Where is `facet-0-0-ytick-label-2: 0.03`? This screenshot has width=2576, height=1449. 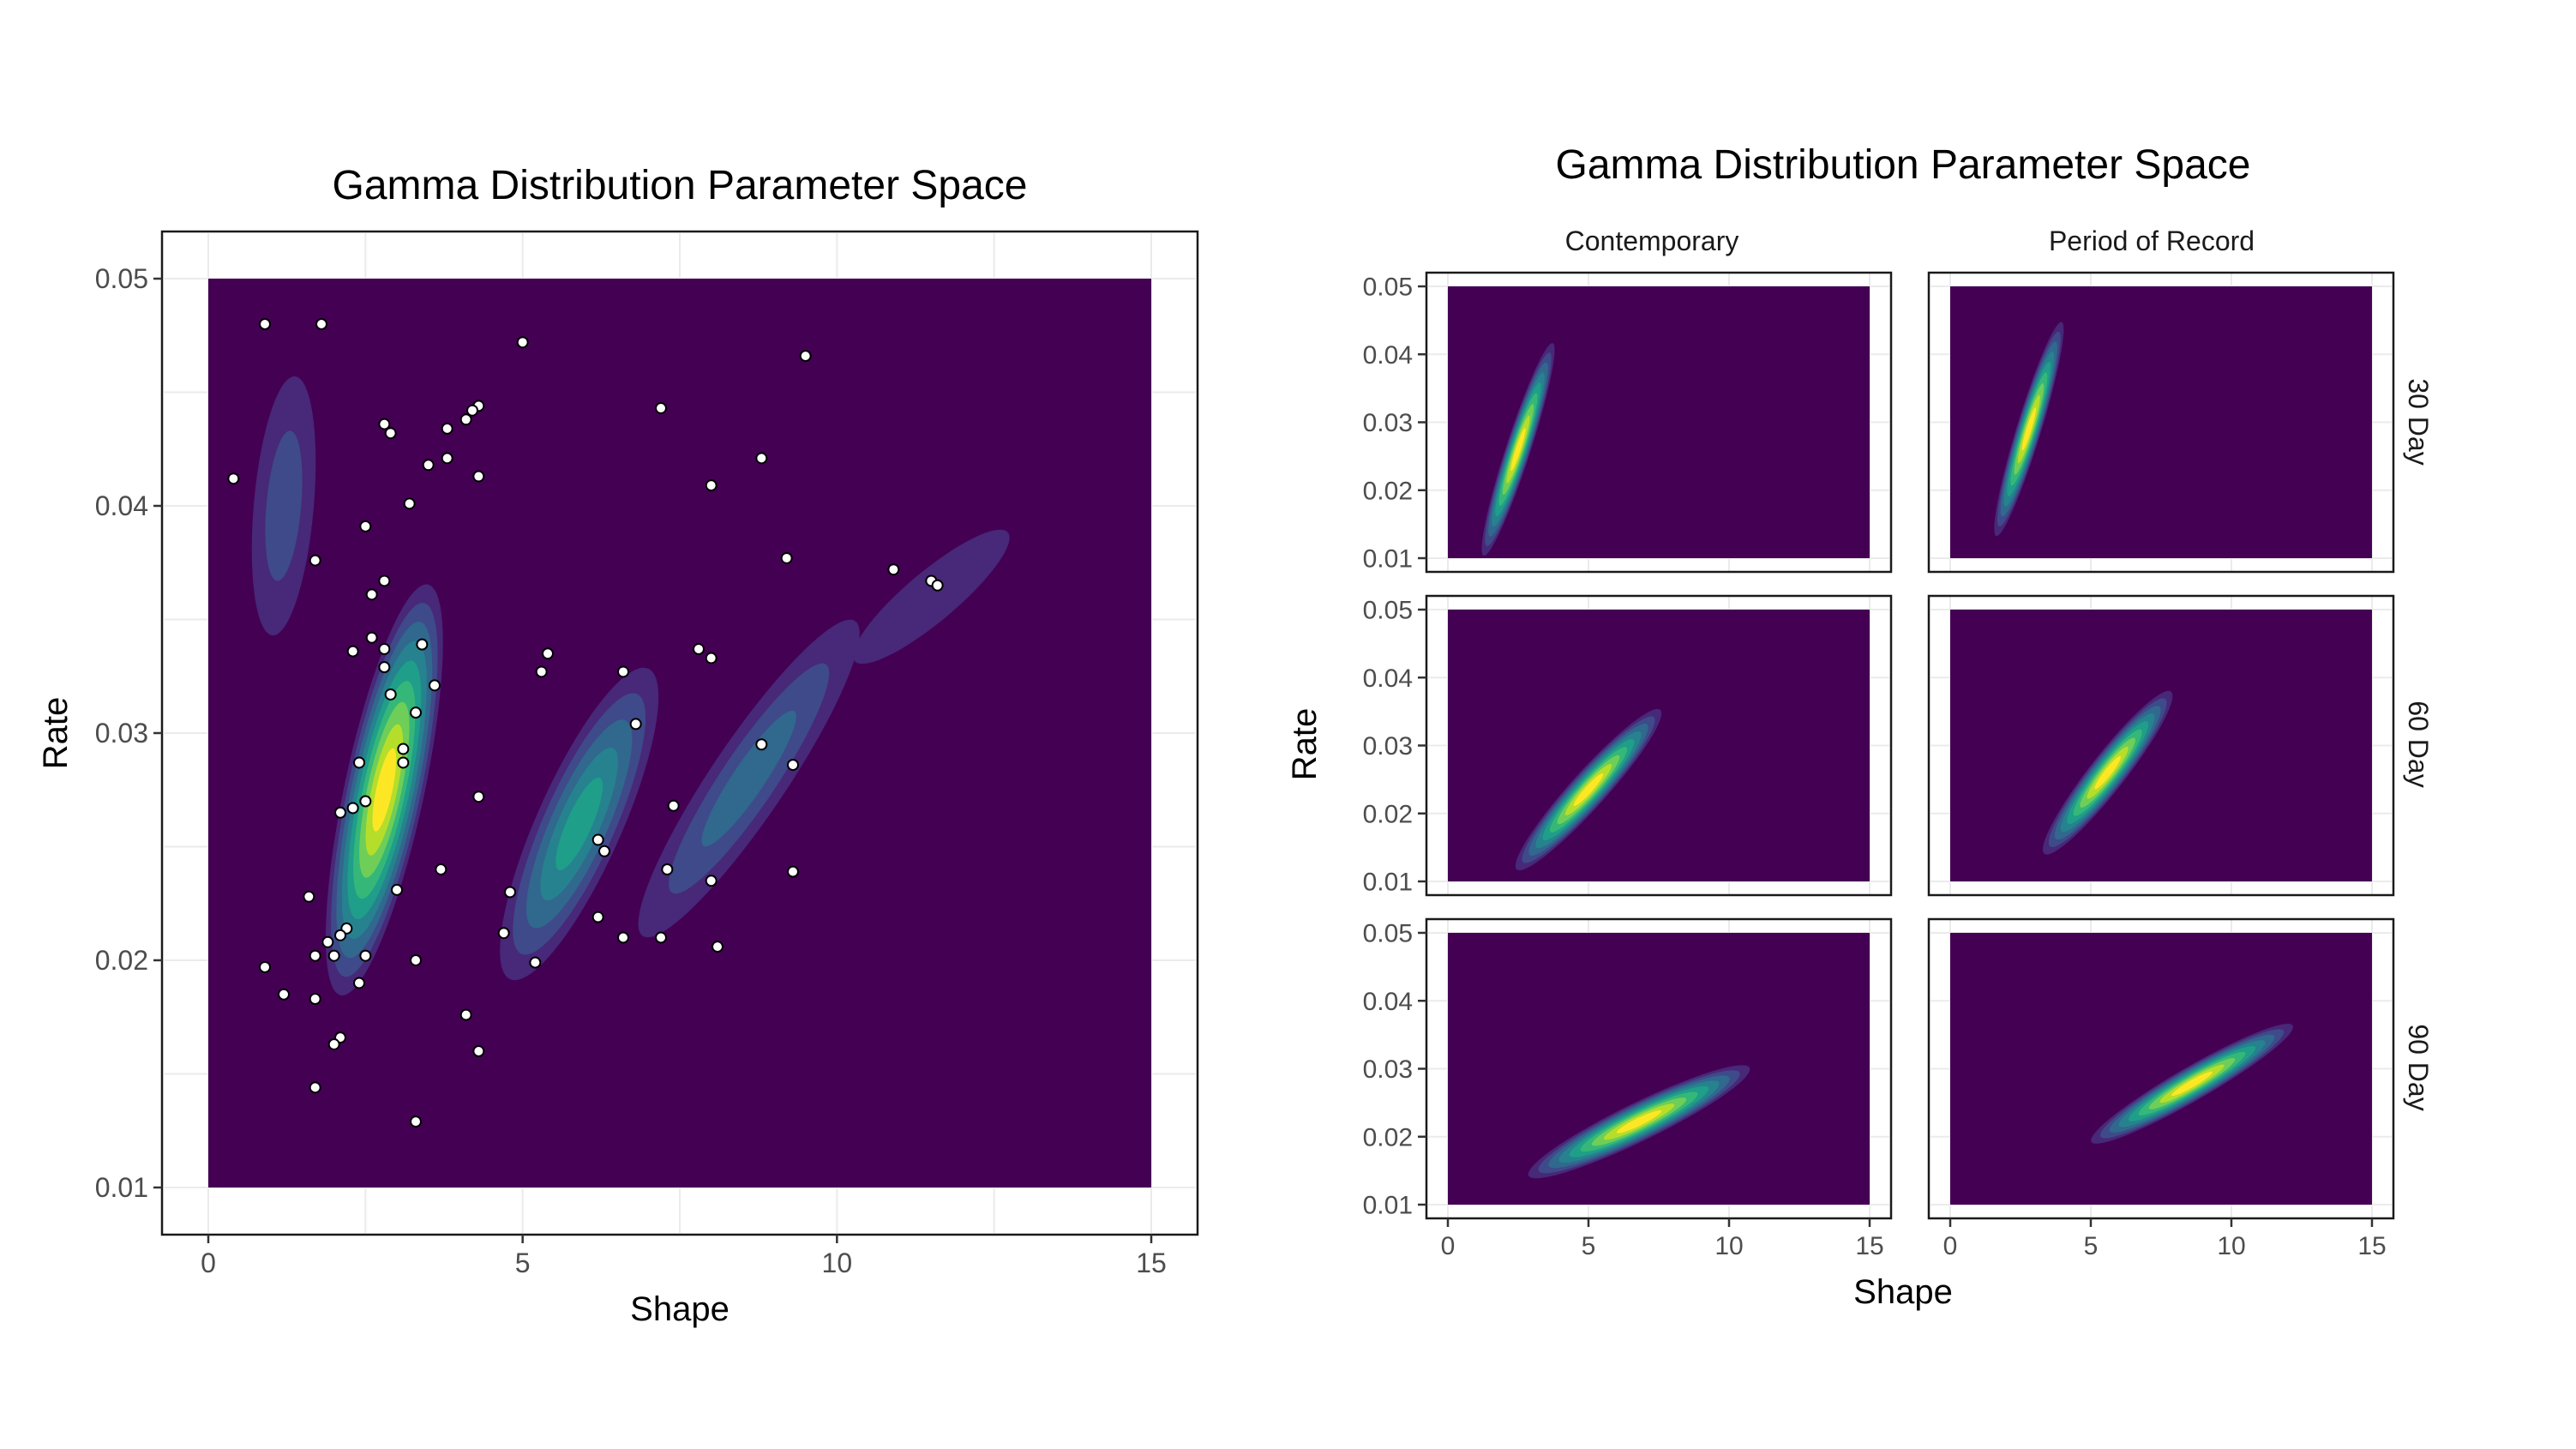 facet-0-0-ytick-label-2: 0.03 is located at coordinates (1388, 423).